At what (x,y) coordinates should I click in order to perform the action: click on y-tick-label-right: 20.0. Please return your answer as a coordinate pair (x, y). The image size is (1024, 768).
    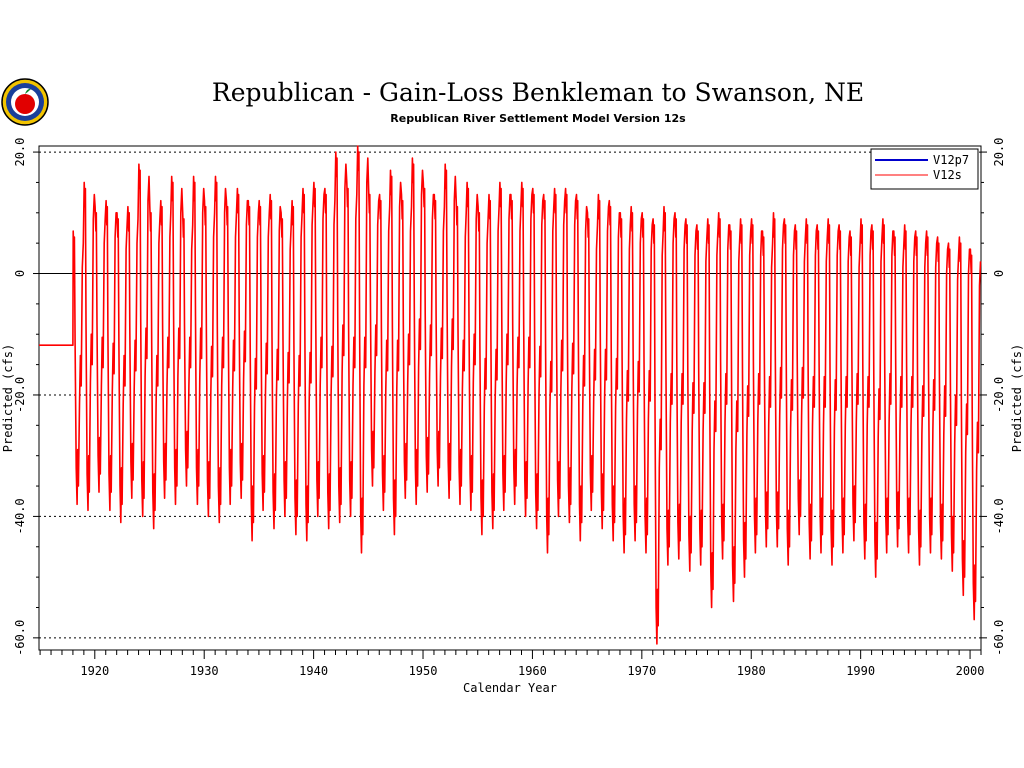
    Looking at the image, I should click on (999, 152).